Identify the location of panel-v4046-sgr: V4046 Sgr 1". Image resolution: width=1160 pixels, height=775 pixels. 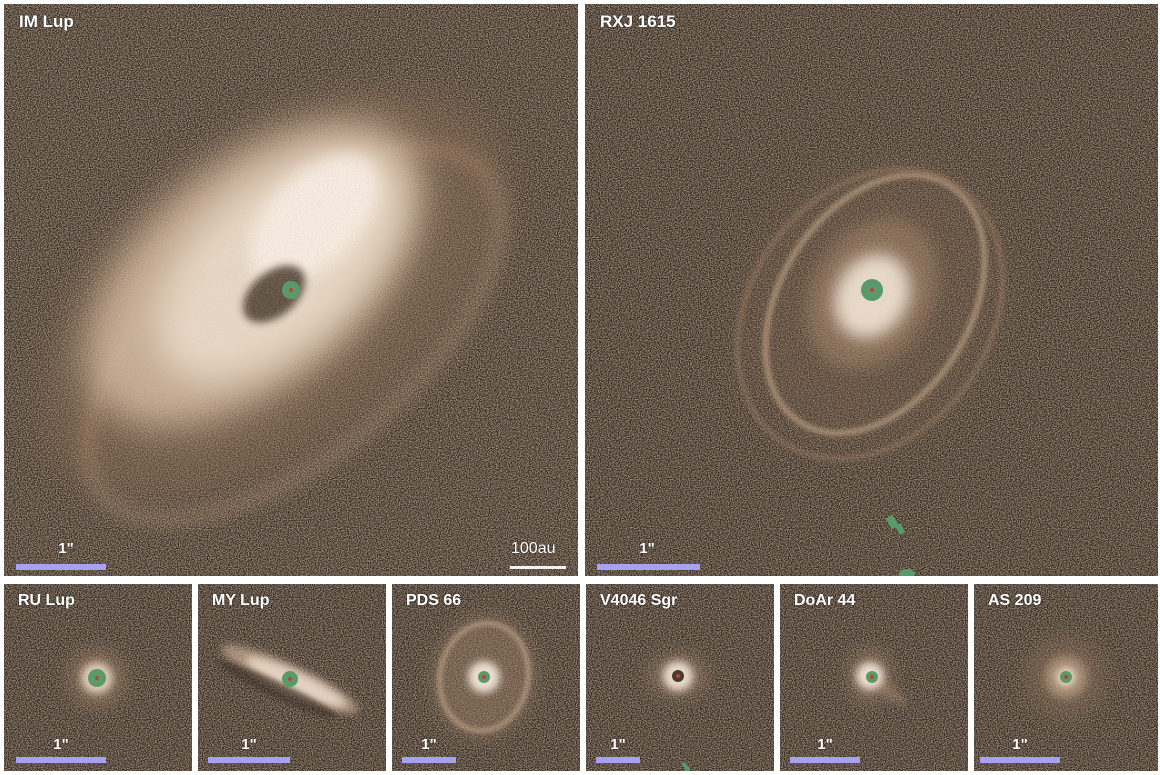
(680, 677).